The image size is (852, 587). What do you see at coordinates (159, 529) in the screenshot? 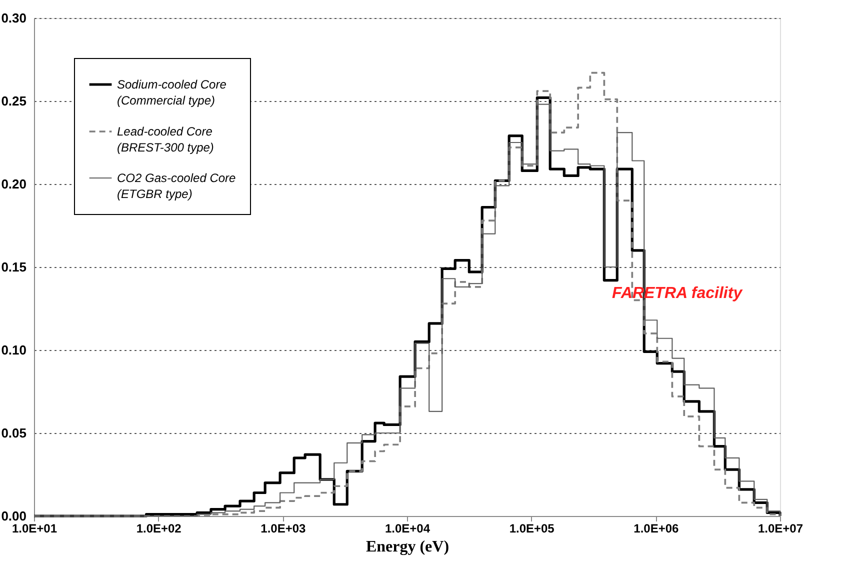
I see `x-tick-label: 1.0E+02` at bounding box center [159, 529].